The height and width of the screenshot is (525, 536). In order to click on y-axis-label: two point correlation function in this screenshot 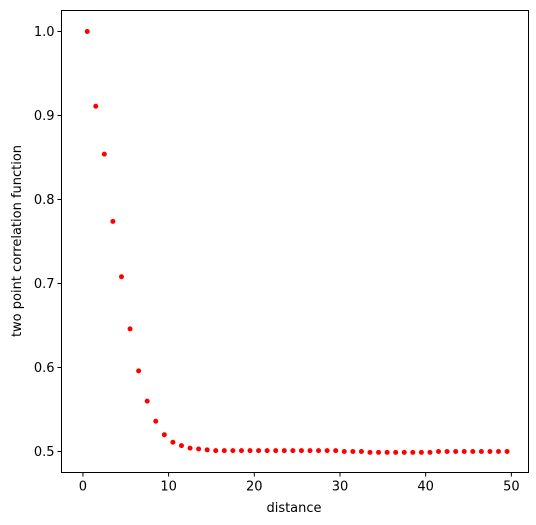, I will do `click(17, 241)`.